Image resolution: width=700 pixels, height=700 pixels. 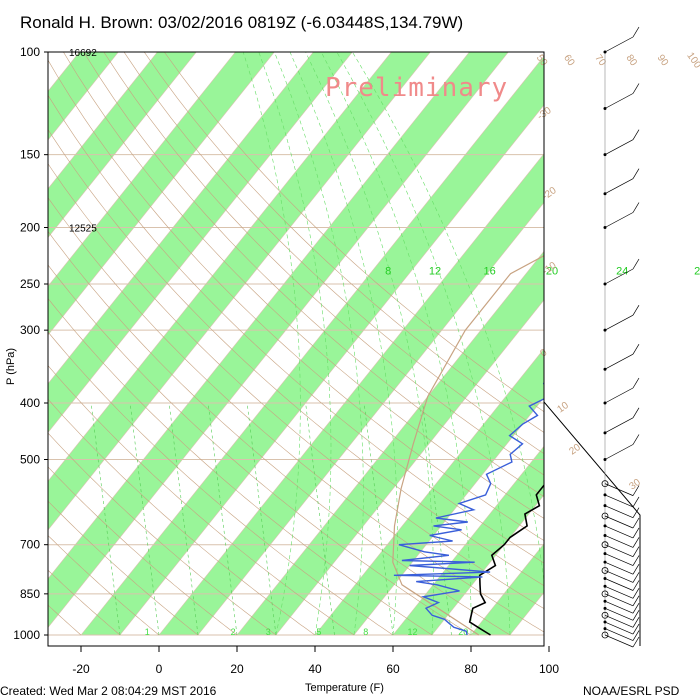 I want to click on preliminary-watermark: Preliminary, so click(x=416, y=88).